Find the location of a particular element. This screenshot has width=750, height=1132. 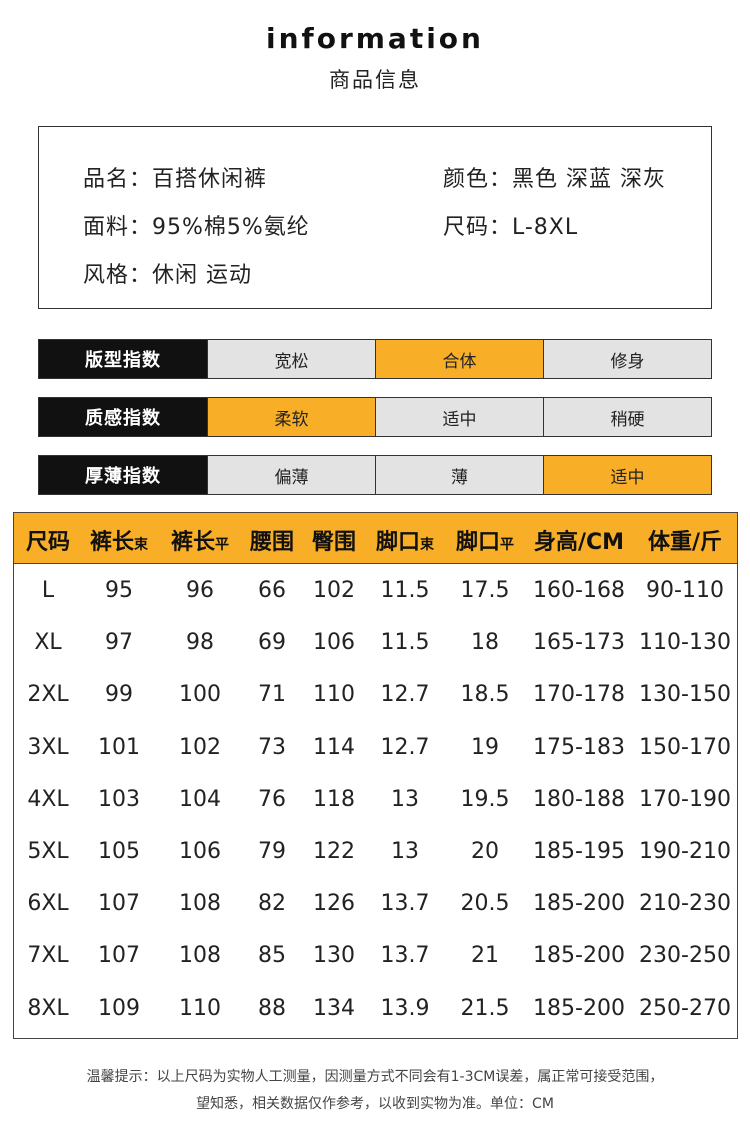

table-cell: 96 is located at coordinates (200, 590).